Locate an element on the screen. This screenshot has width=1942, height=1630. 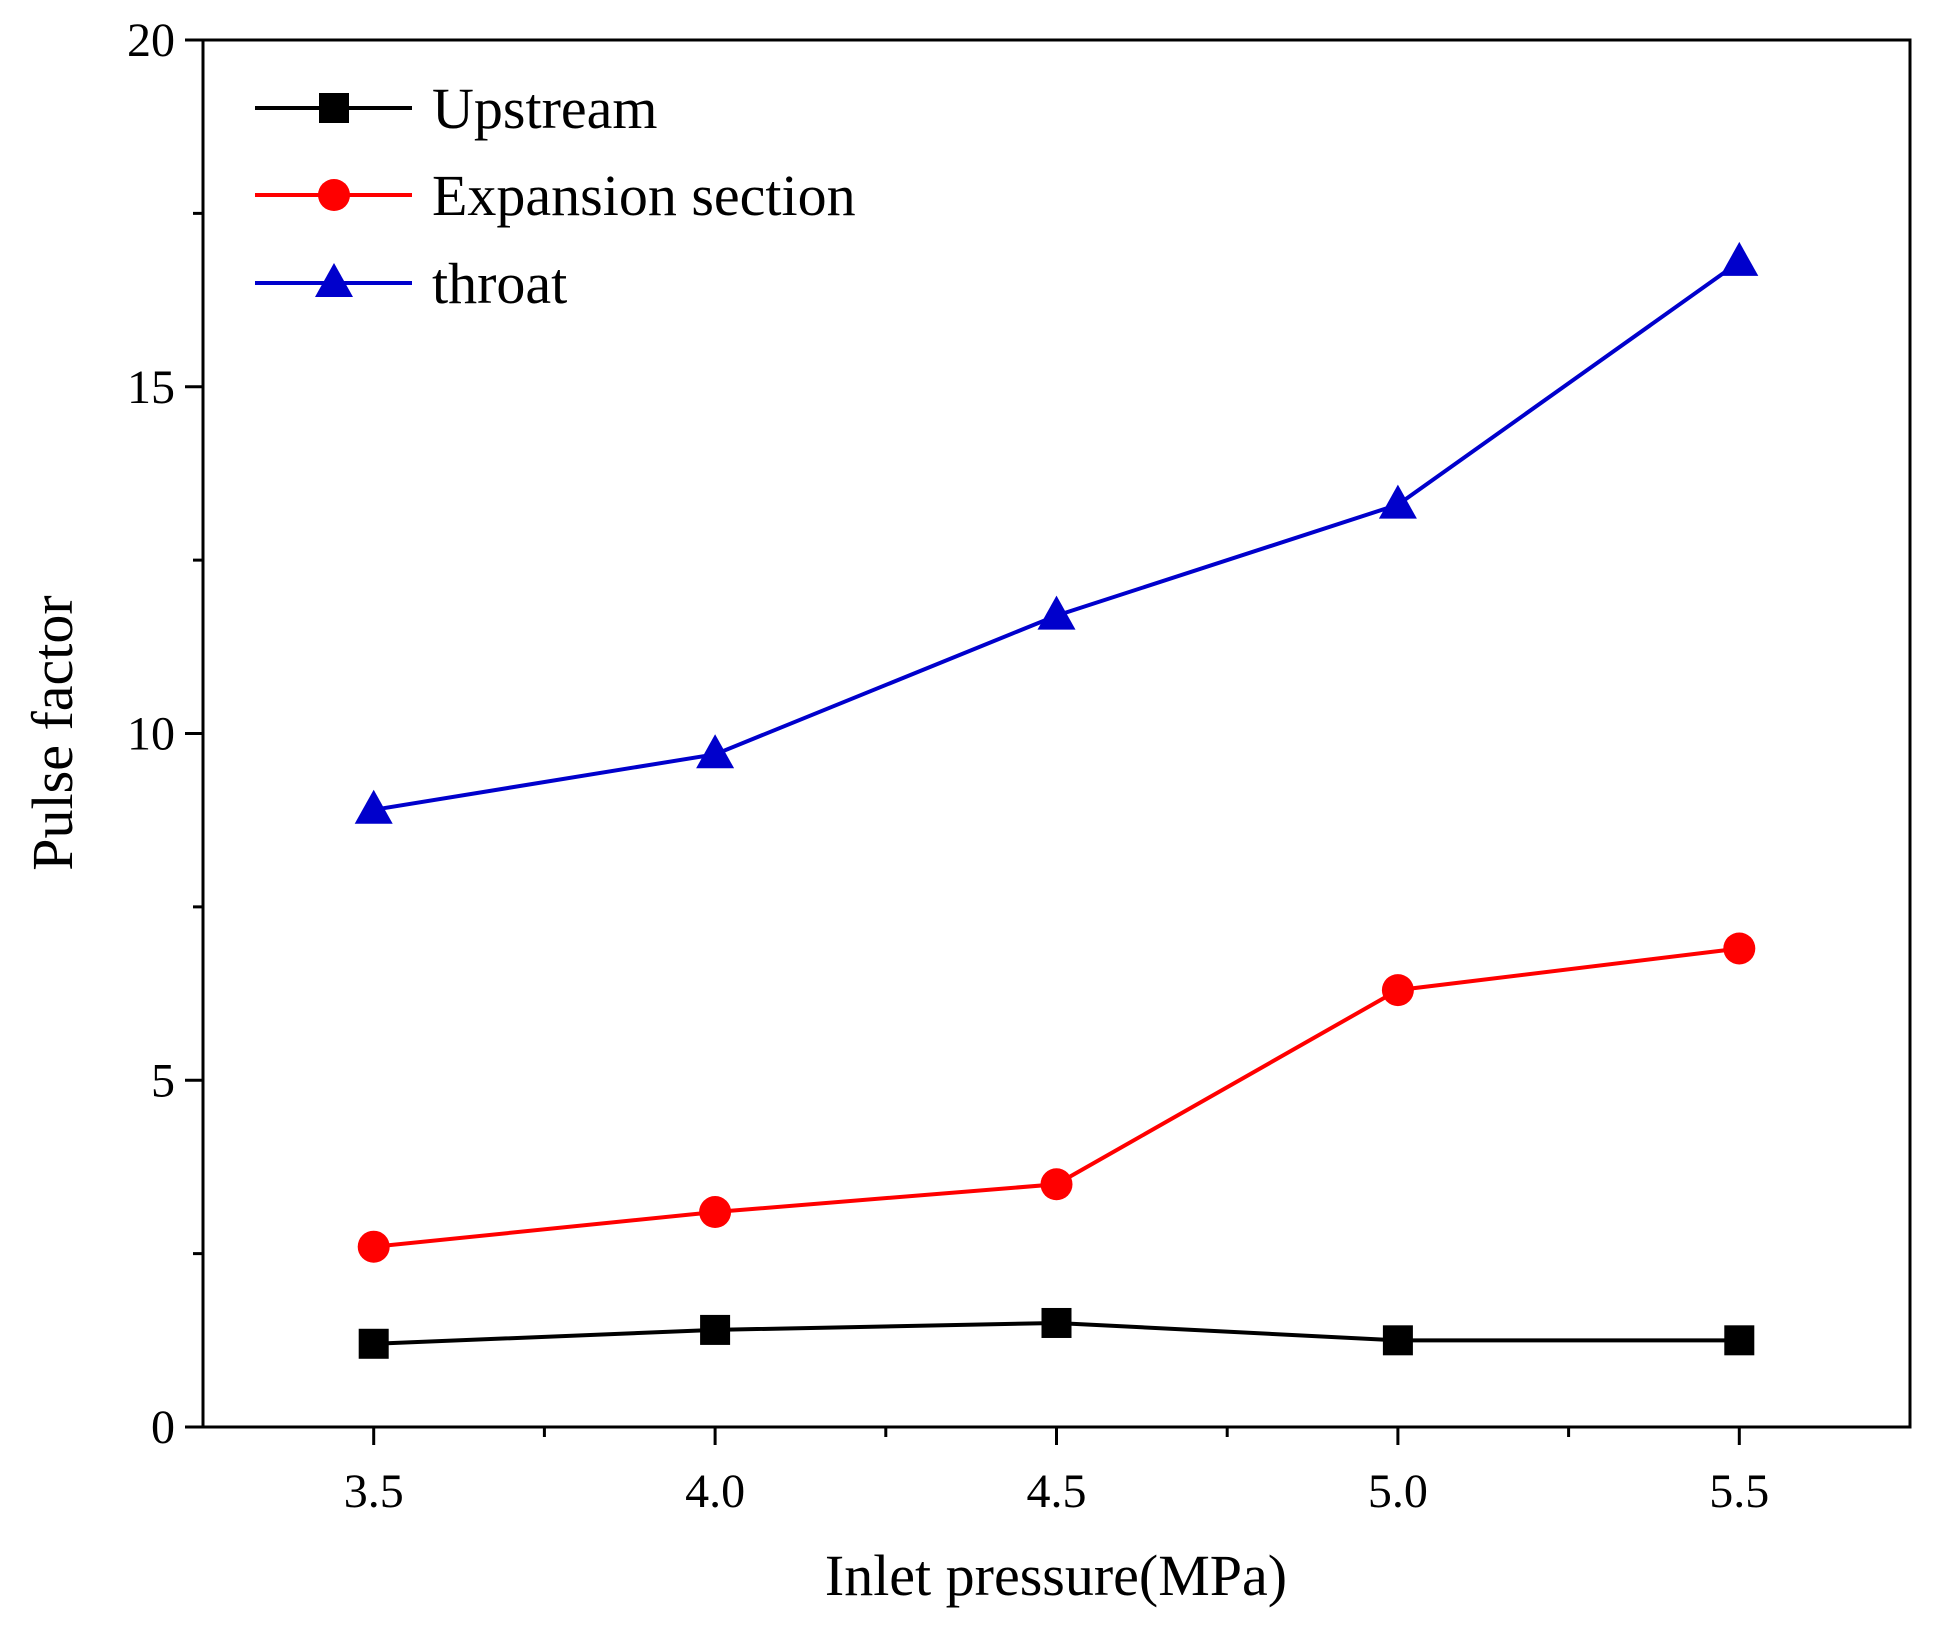
x-tick-label: 5.0 is located at coordinates (1398, 1491).